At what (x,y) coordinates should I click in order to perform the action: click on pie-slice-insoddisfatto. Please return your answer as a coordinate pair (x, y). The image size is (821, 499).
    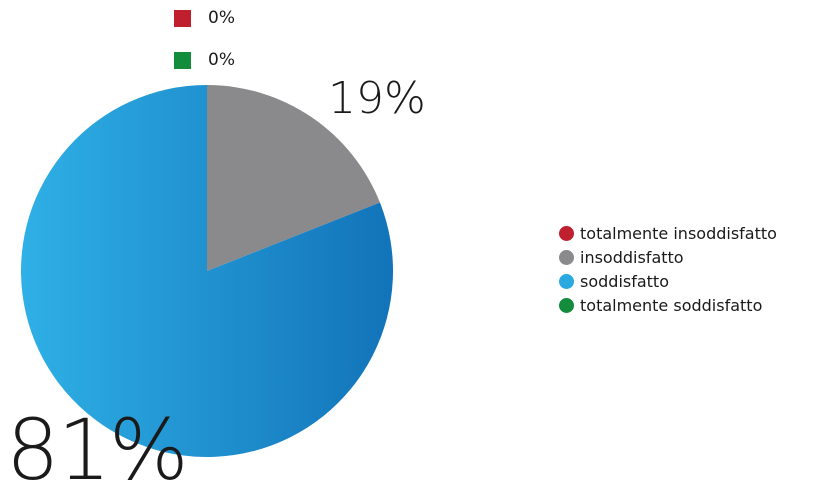
    Looking at the image, I should click on (293, 178).